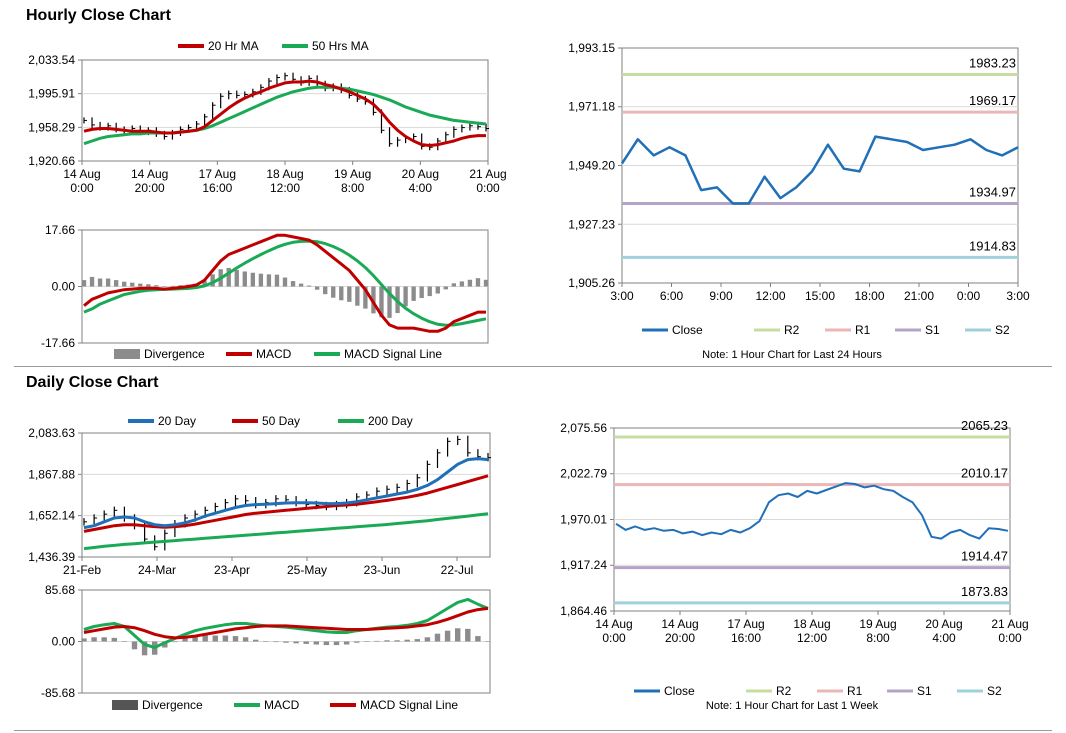  What do you see at coordinates (127, 354) in the screenshot?
I see `hourly-macd-legend-divergence-swatch` at bounding box center [127, 354].